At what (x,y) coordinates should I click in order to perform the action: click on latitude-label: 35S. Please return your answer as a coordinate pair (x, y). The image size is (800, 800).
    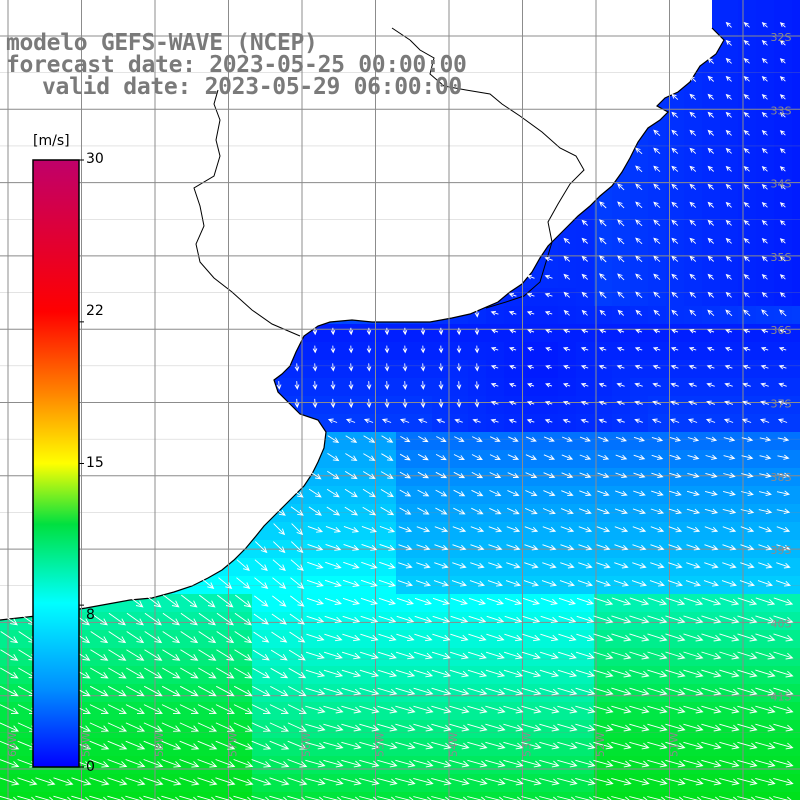
    Looking at the image, I should click on (781, 257).